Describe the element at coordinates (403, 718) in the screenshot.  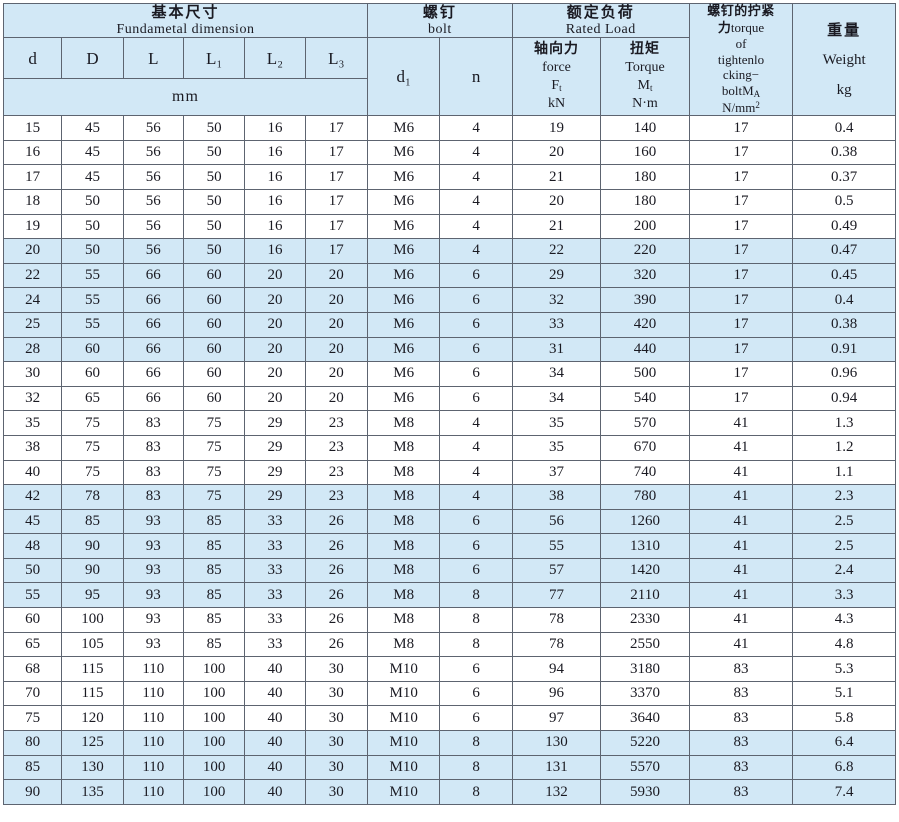
I see `cell-d1: M10` at that location.